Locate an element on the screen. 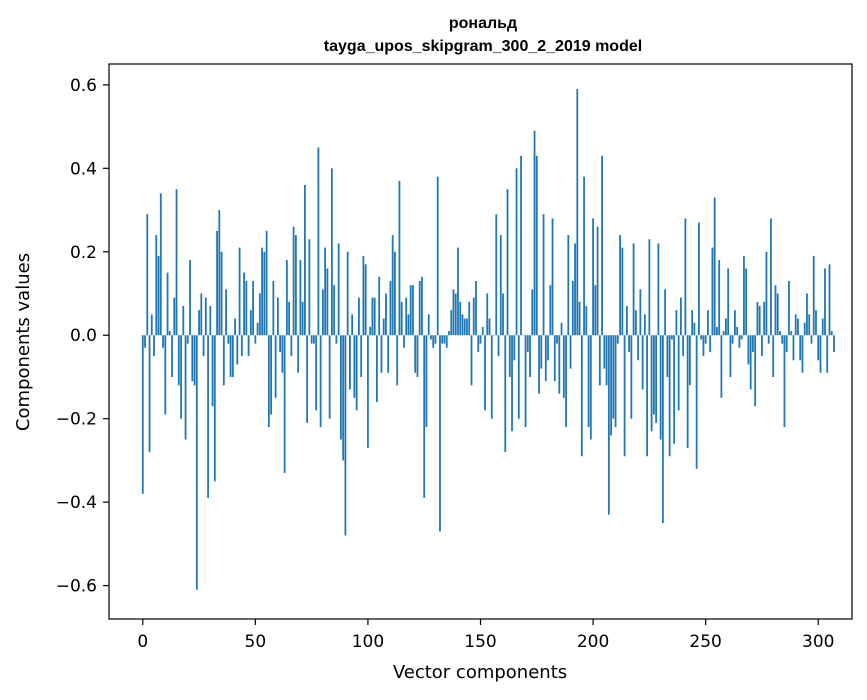 This screenshot has width=867, height=700. y-tick-label: 0.6 is located at coordinates (83, 86).